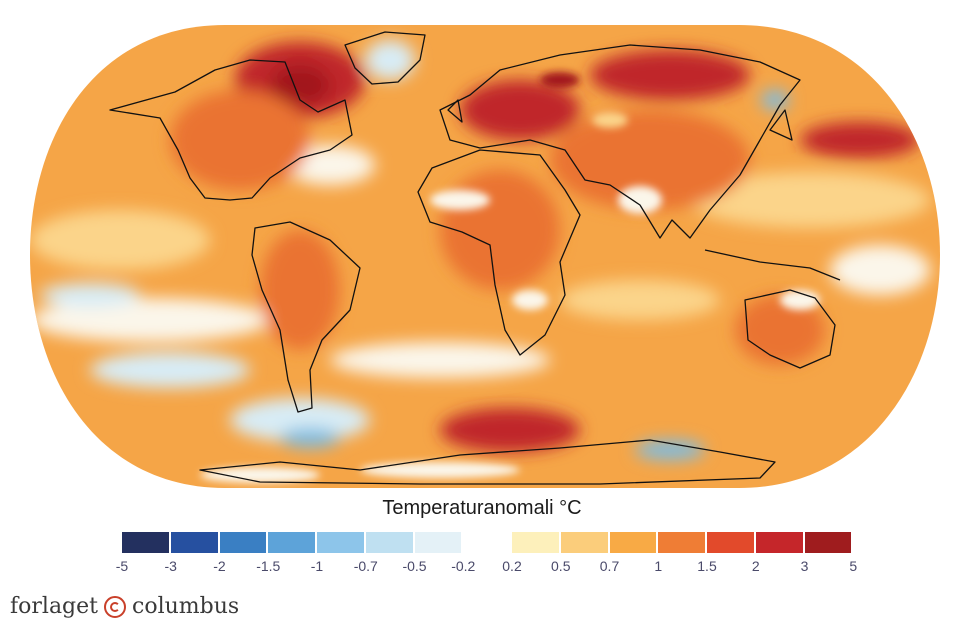 The image size is (964, 630). I want to click on legend-tick-label: -0.7, so click(365, 566).